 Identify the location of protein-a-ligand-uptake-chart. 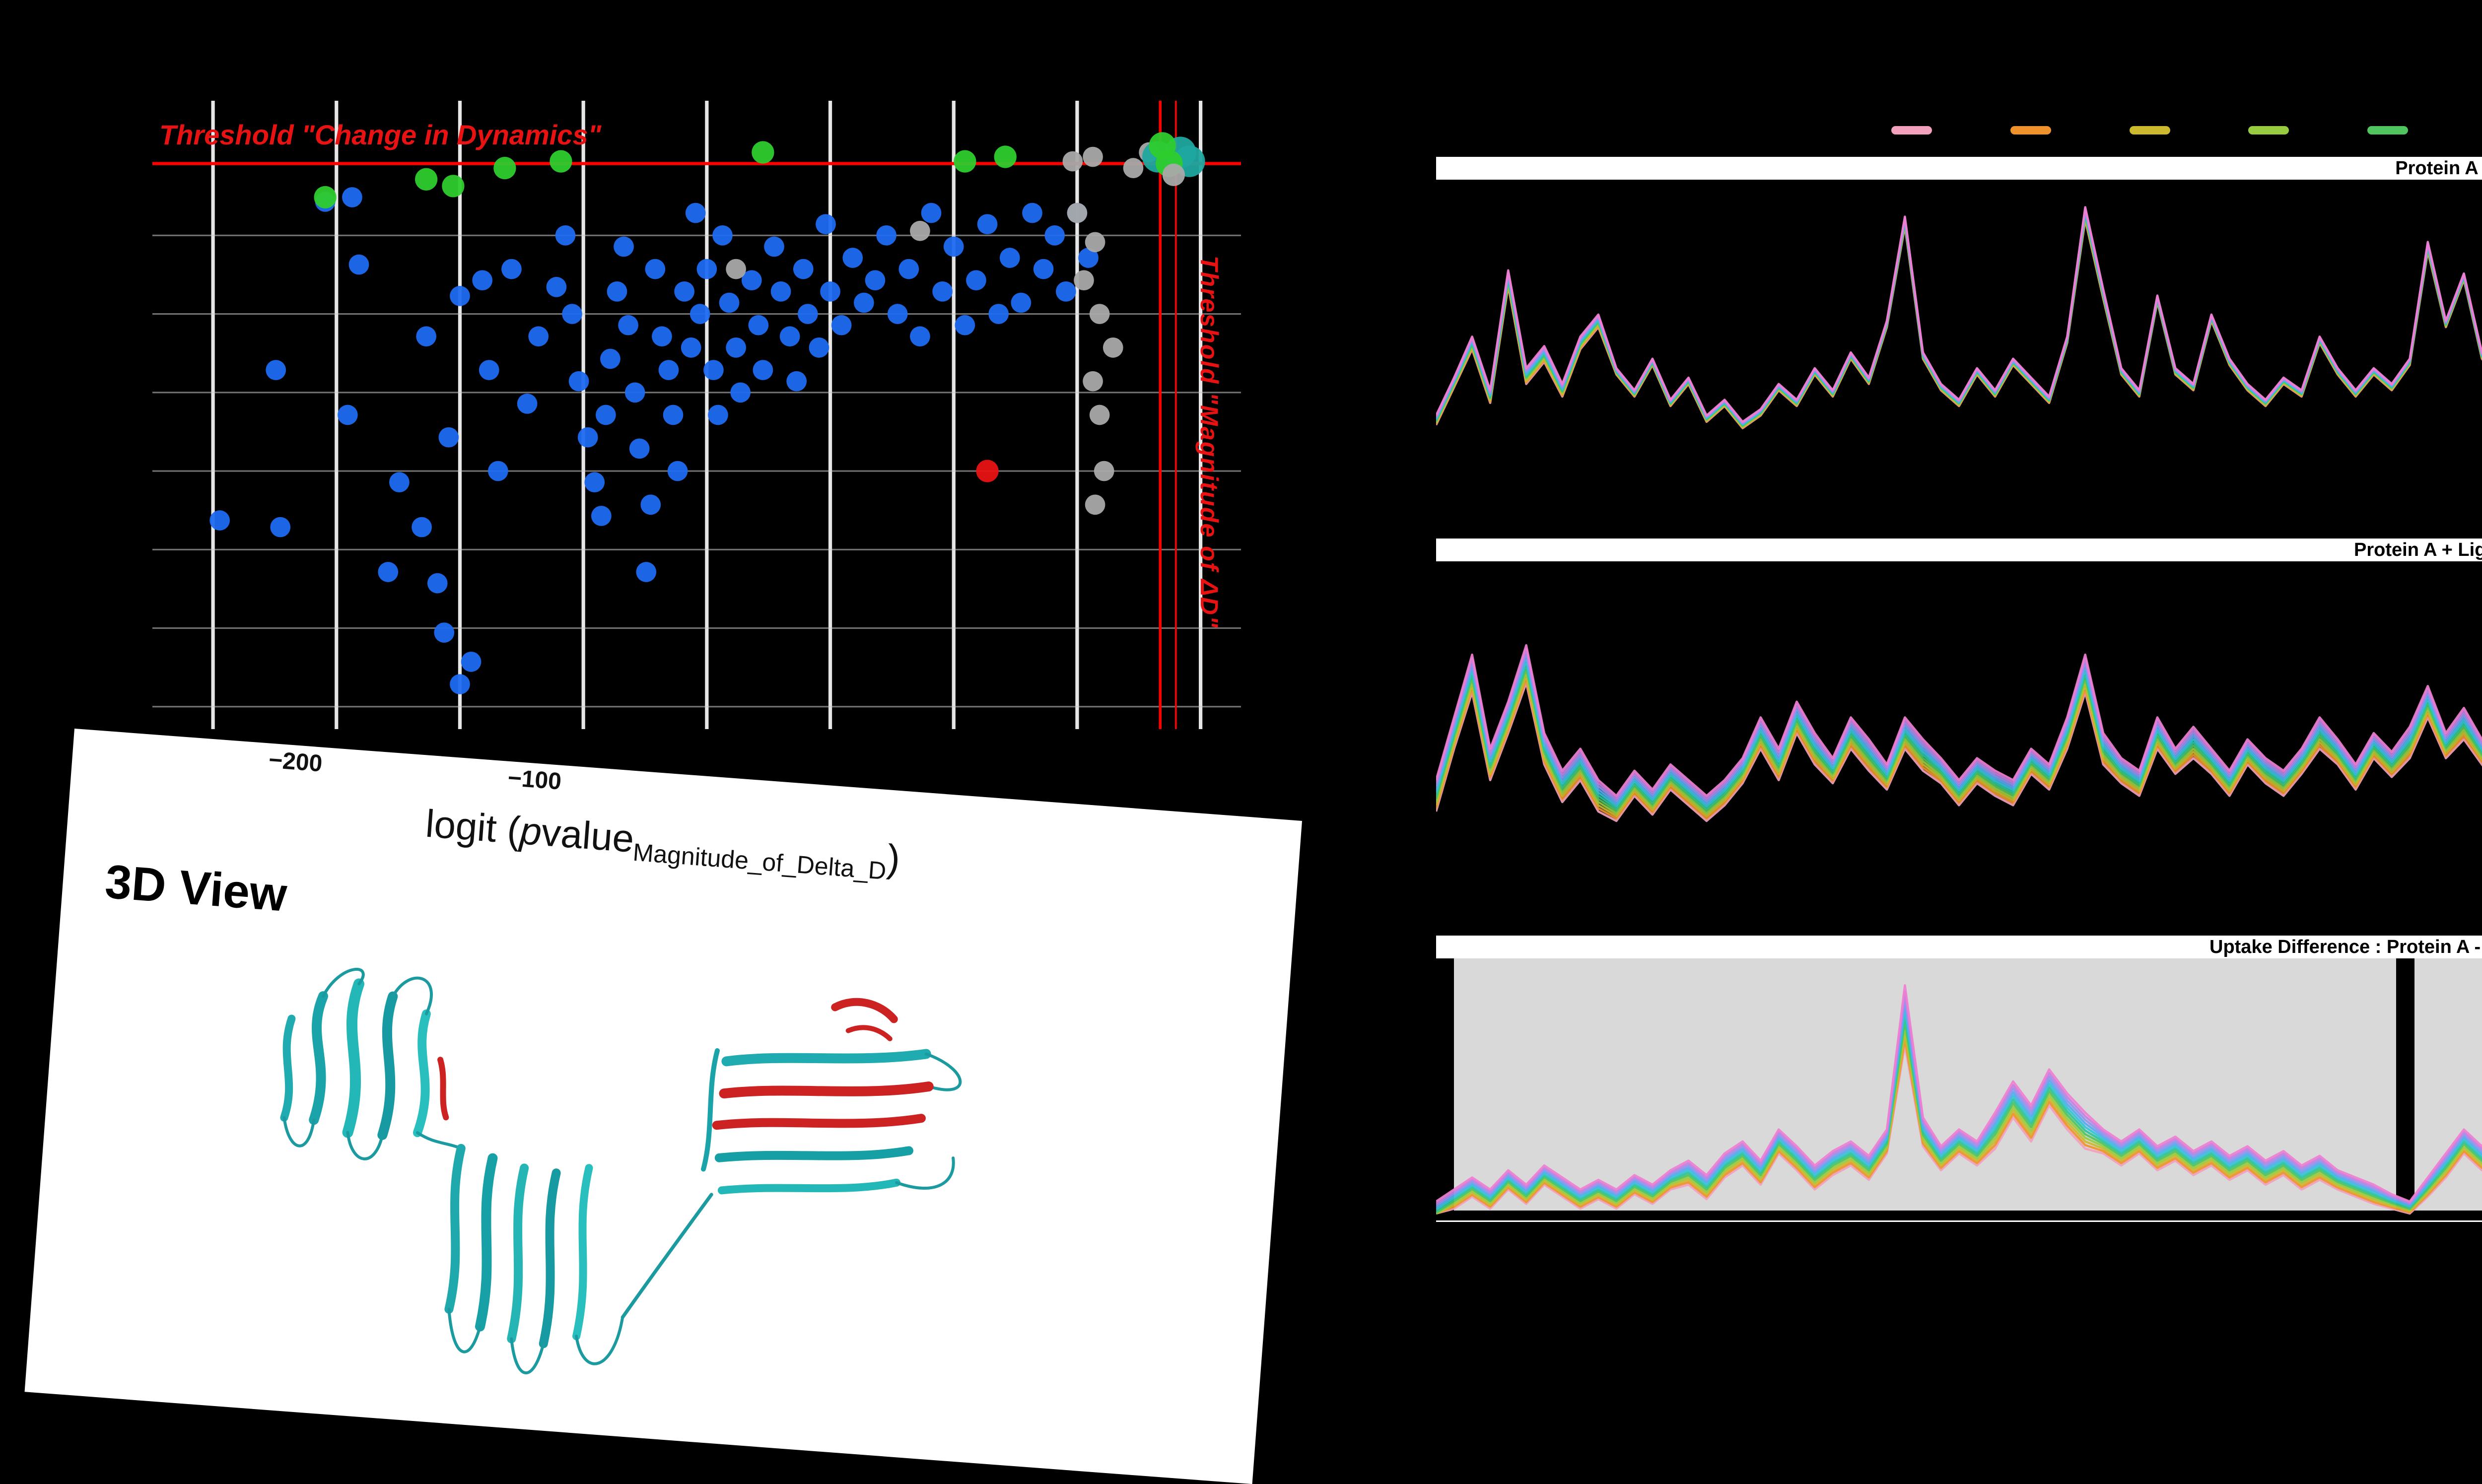
(1959, 729).